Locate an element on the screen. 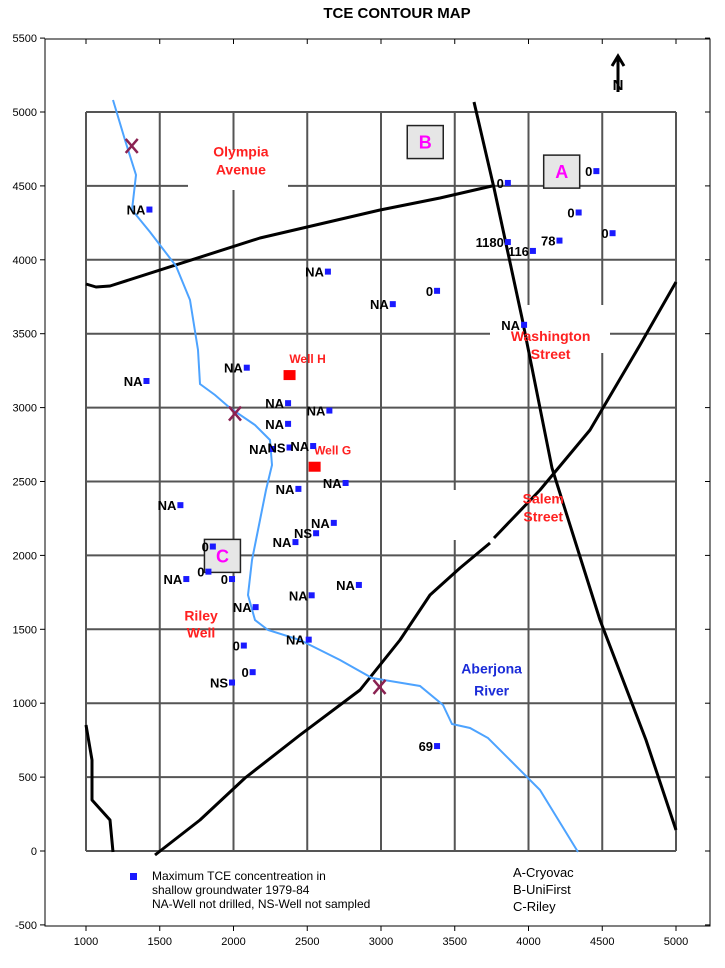 This screenshot has height=968, width=725. site-key-line: C-Riley is located at coordinates (534, 906).